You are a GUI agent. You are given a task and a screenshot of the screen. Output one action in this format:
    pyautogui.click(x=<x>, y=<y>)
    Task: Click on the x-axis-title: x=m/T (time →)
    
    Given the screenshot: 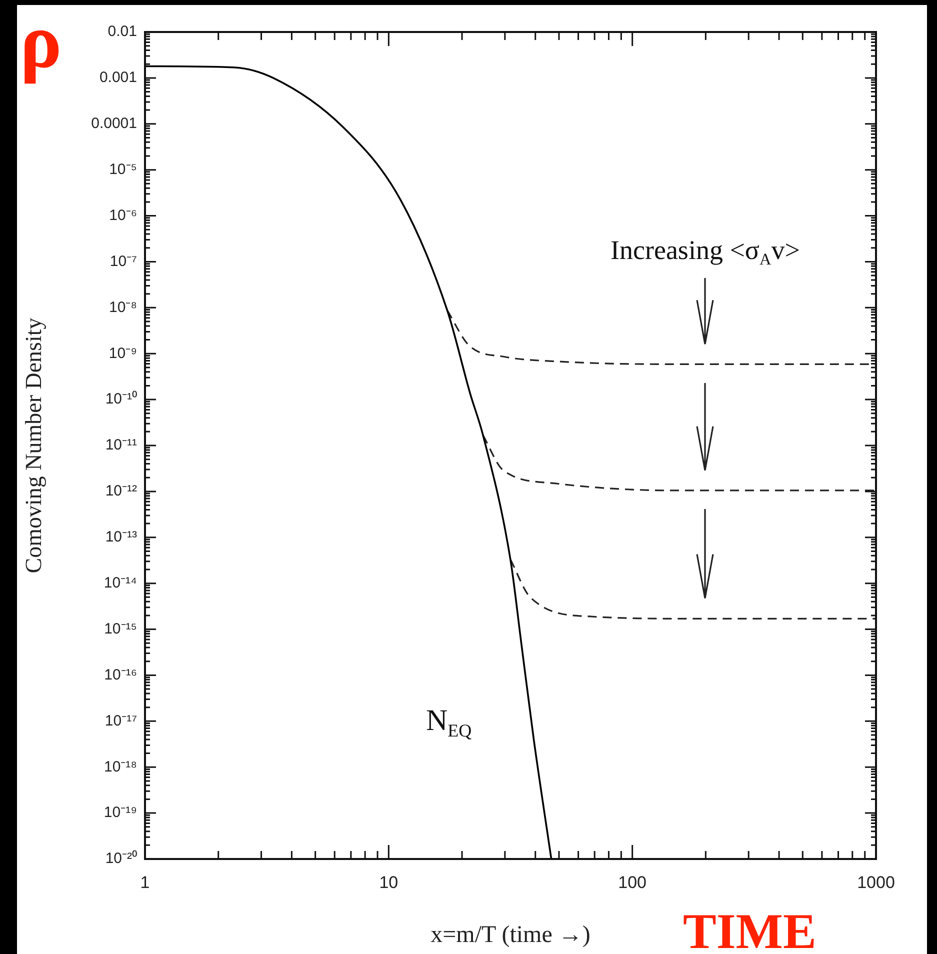 What is the action you would take?
    pyautogui.click(x=510, y=935)
    